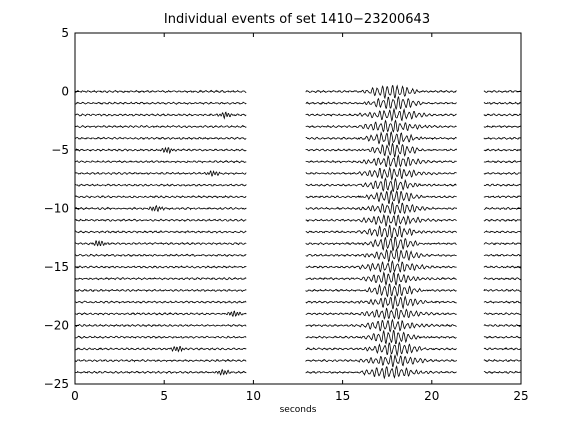 Image resolution: width=576 pixels, height=432 pixels. Describe the element at coordinates (297, 19) in the screenshot. I see `chart-title: Individual events of set 1410−23200643` at that location.